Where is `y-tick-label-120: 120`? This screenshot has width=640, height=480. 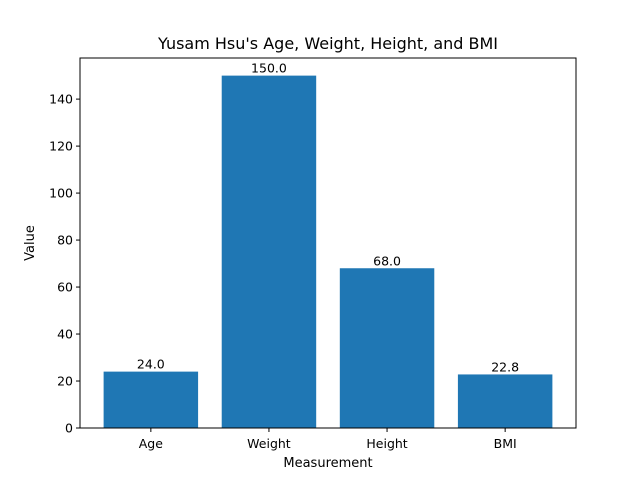
y-tick-label-120: 120 is located at coordinates (61, 146).